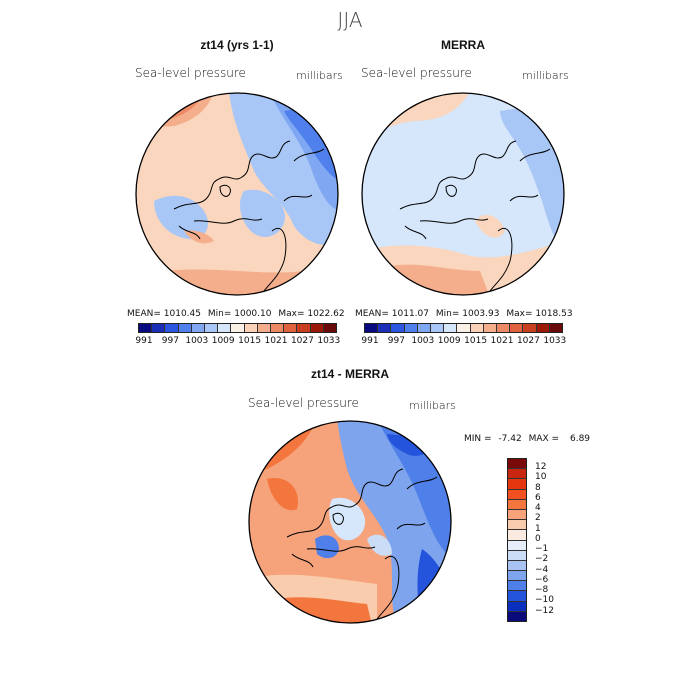 This screenshot has width=700, height=700. I want to click on colorbar-tick-label: −2, so click(542, 559).